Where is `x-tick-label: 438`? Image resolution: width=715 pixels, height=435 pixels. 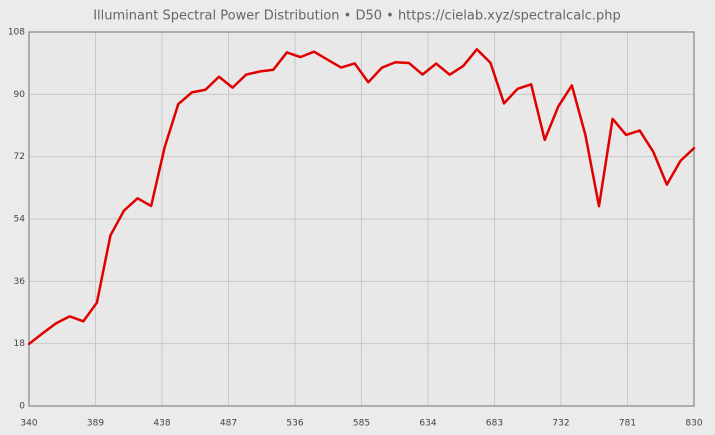 x-tick-label: 438 is located at coordinates (161, 424).